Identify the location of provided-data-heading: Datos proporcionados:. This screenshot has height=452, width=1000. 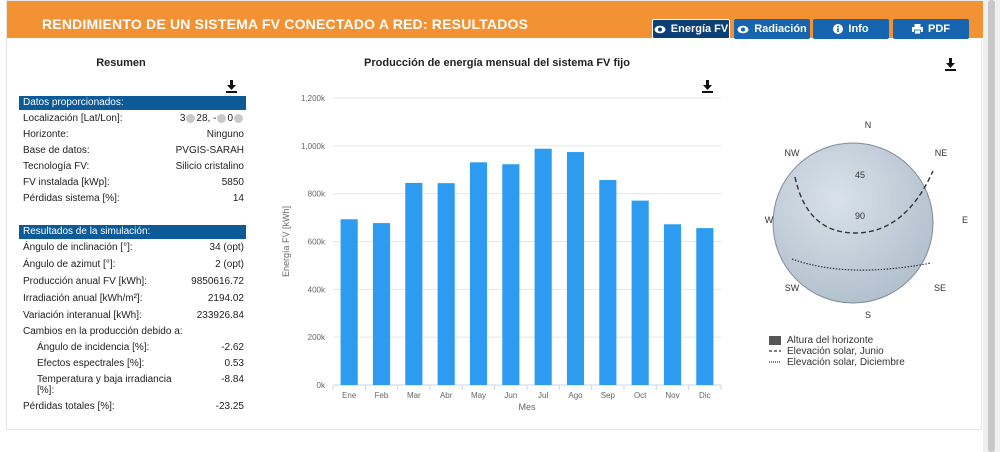
(132, 103).